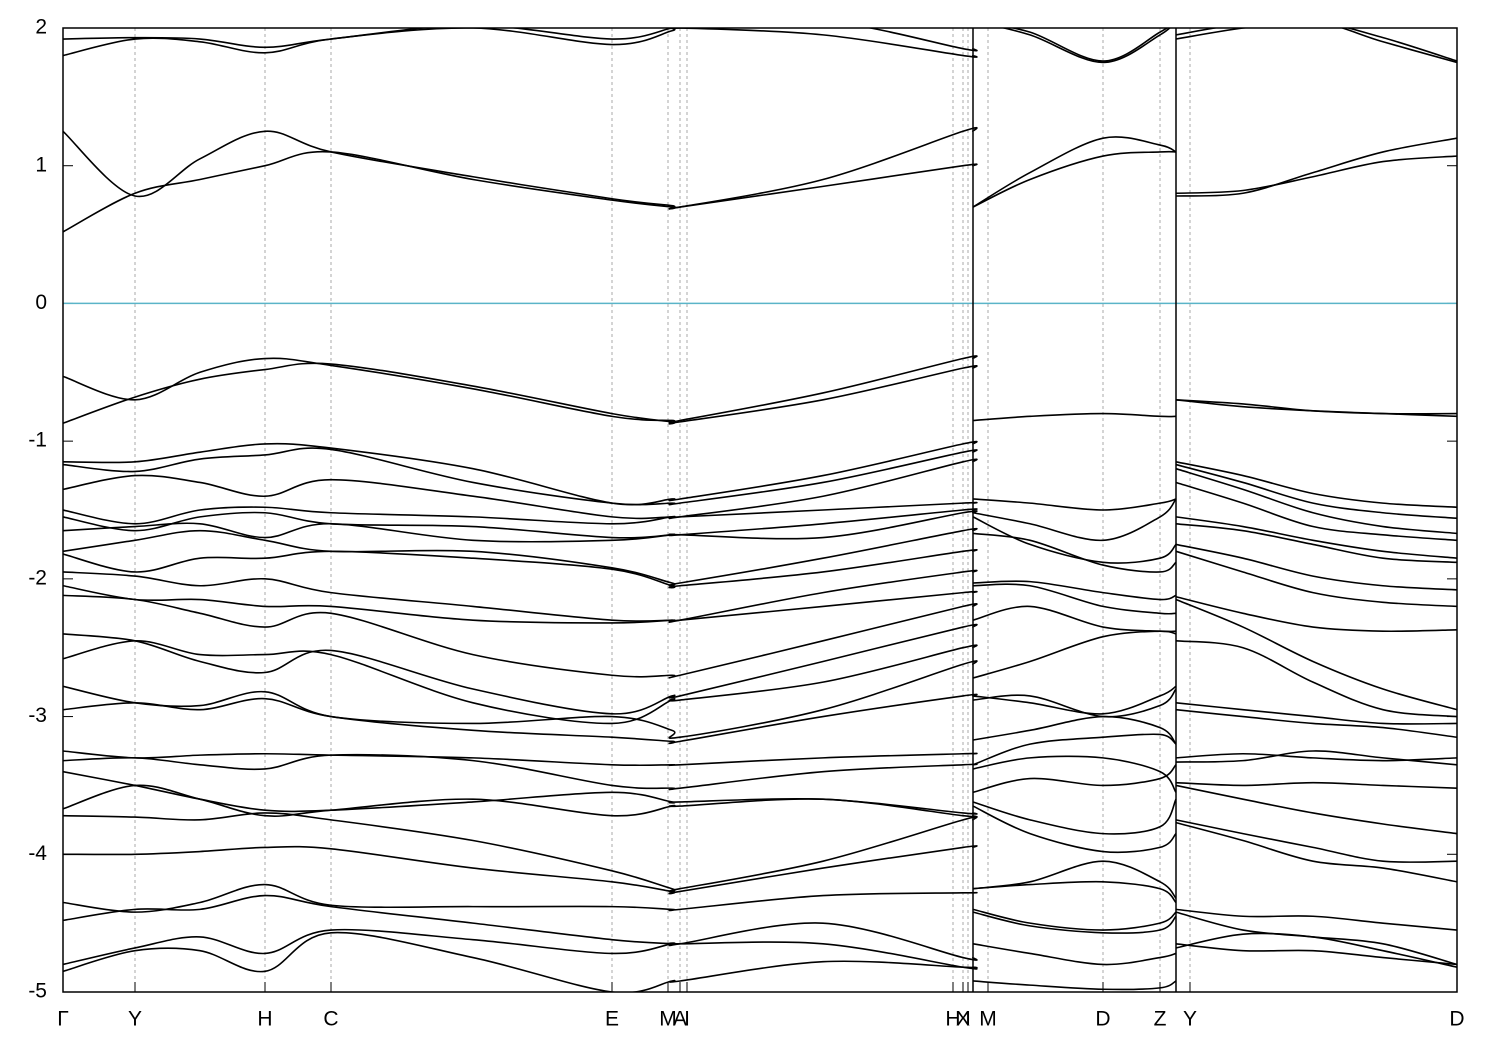 The image size is (1500, 1050). I want to click on y-tick-label: 0, so click(41, 302).